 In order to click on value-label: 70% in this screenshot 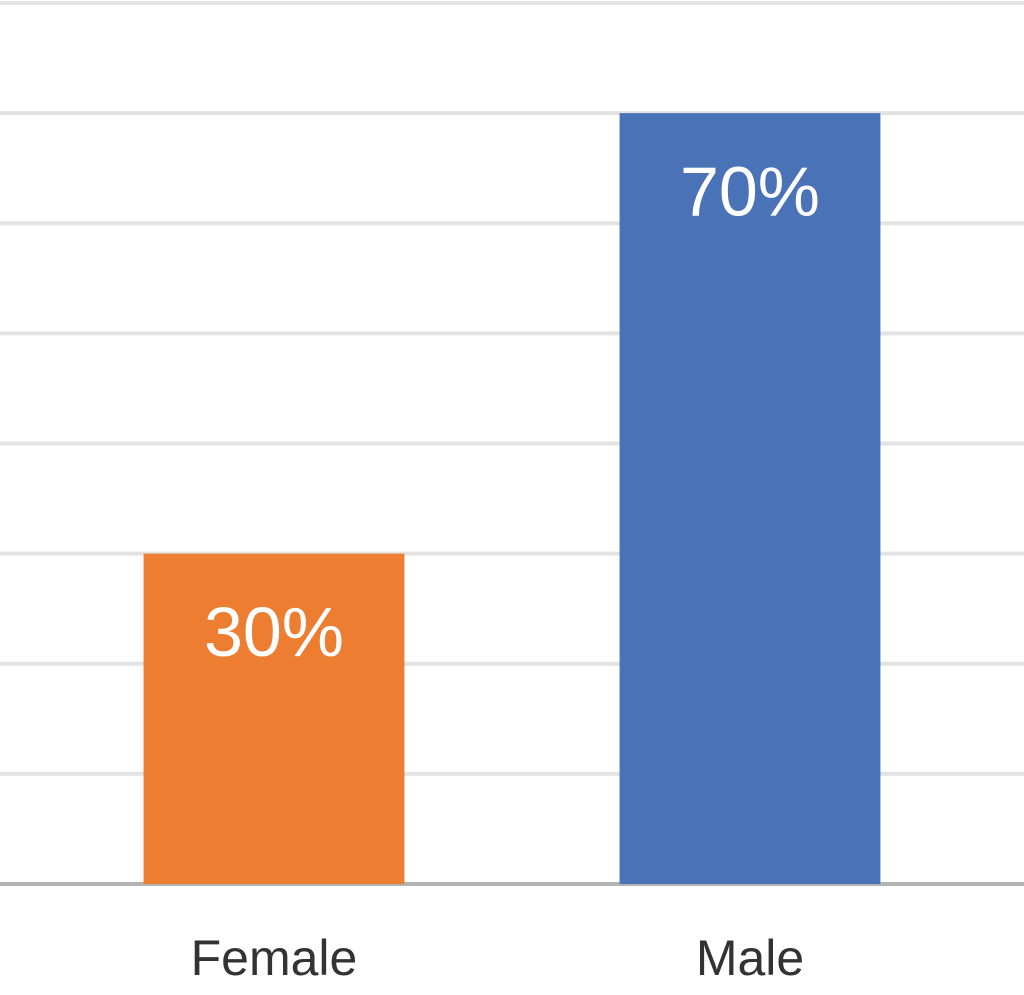, I will do `click(750, 192)`.